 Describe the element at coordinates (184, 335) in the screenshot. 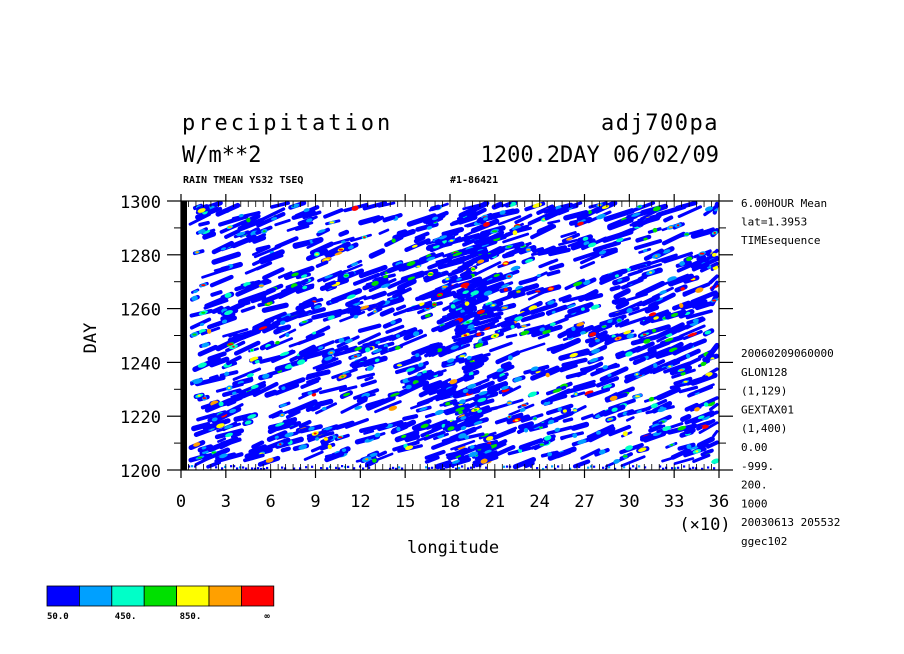

I see `left-edge-bar` at that location.